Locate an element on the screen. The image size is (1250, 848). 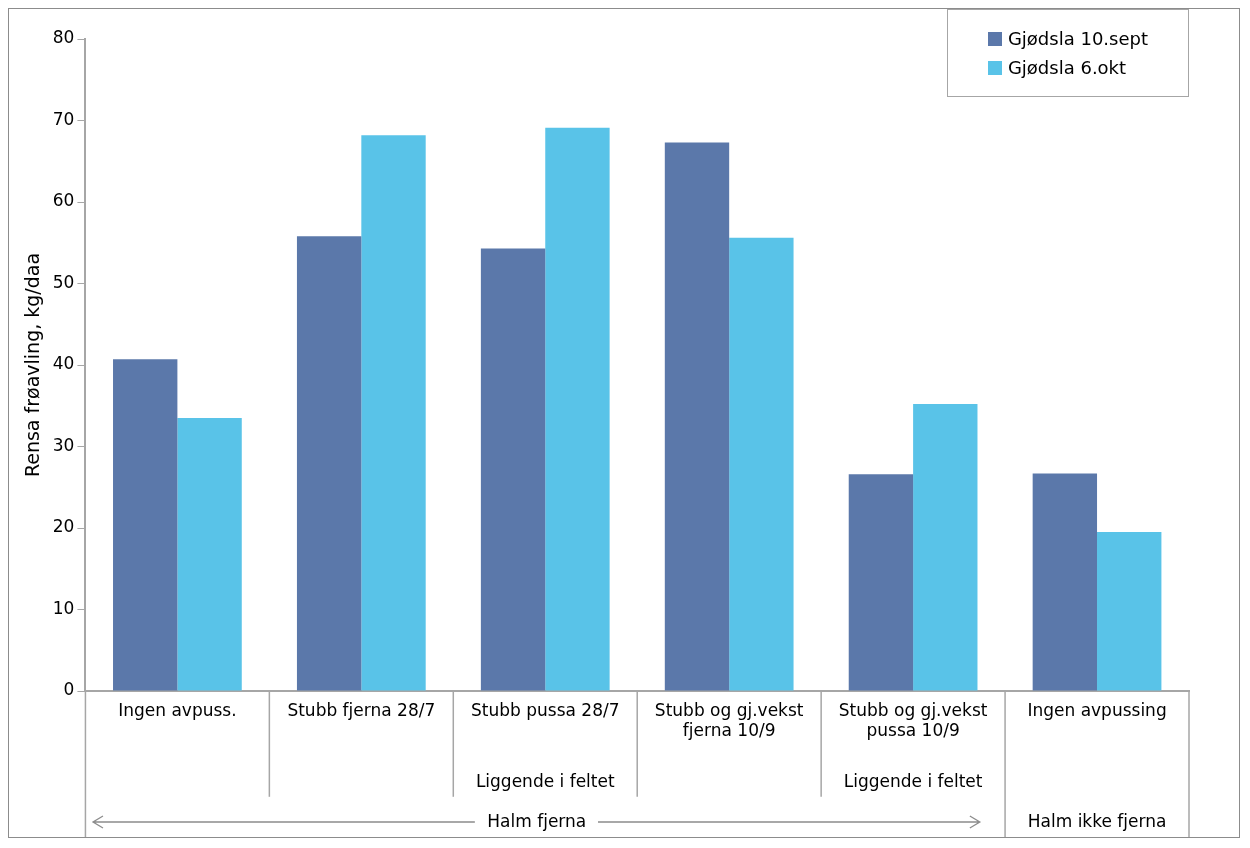
y-tick-label: 40 is located at coordinates (63, 363).